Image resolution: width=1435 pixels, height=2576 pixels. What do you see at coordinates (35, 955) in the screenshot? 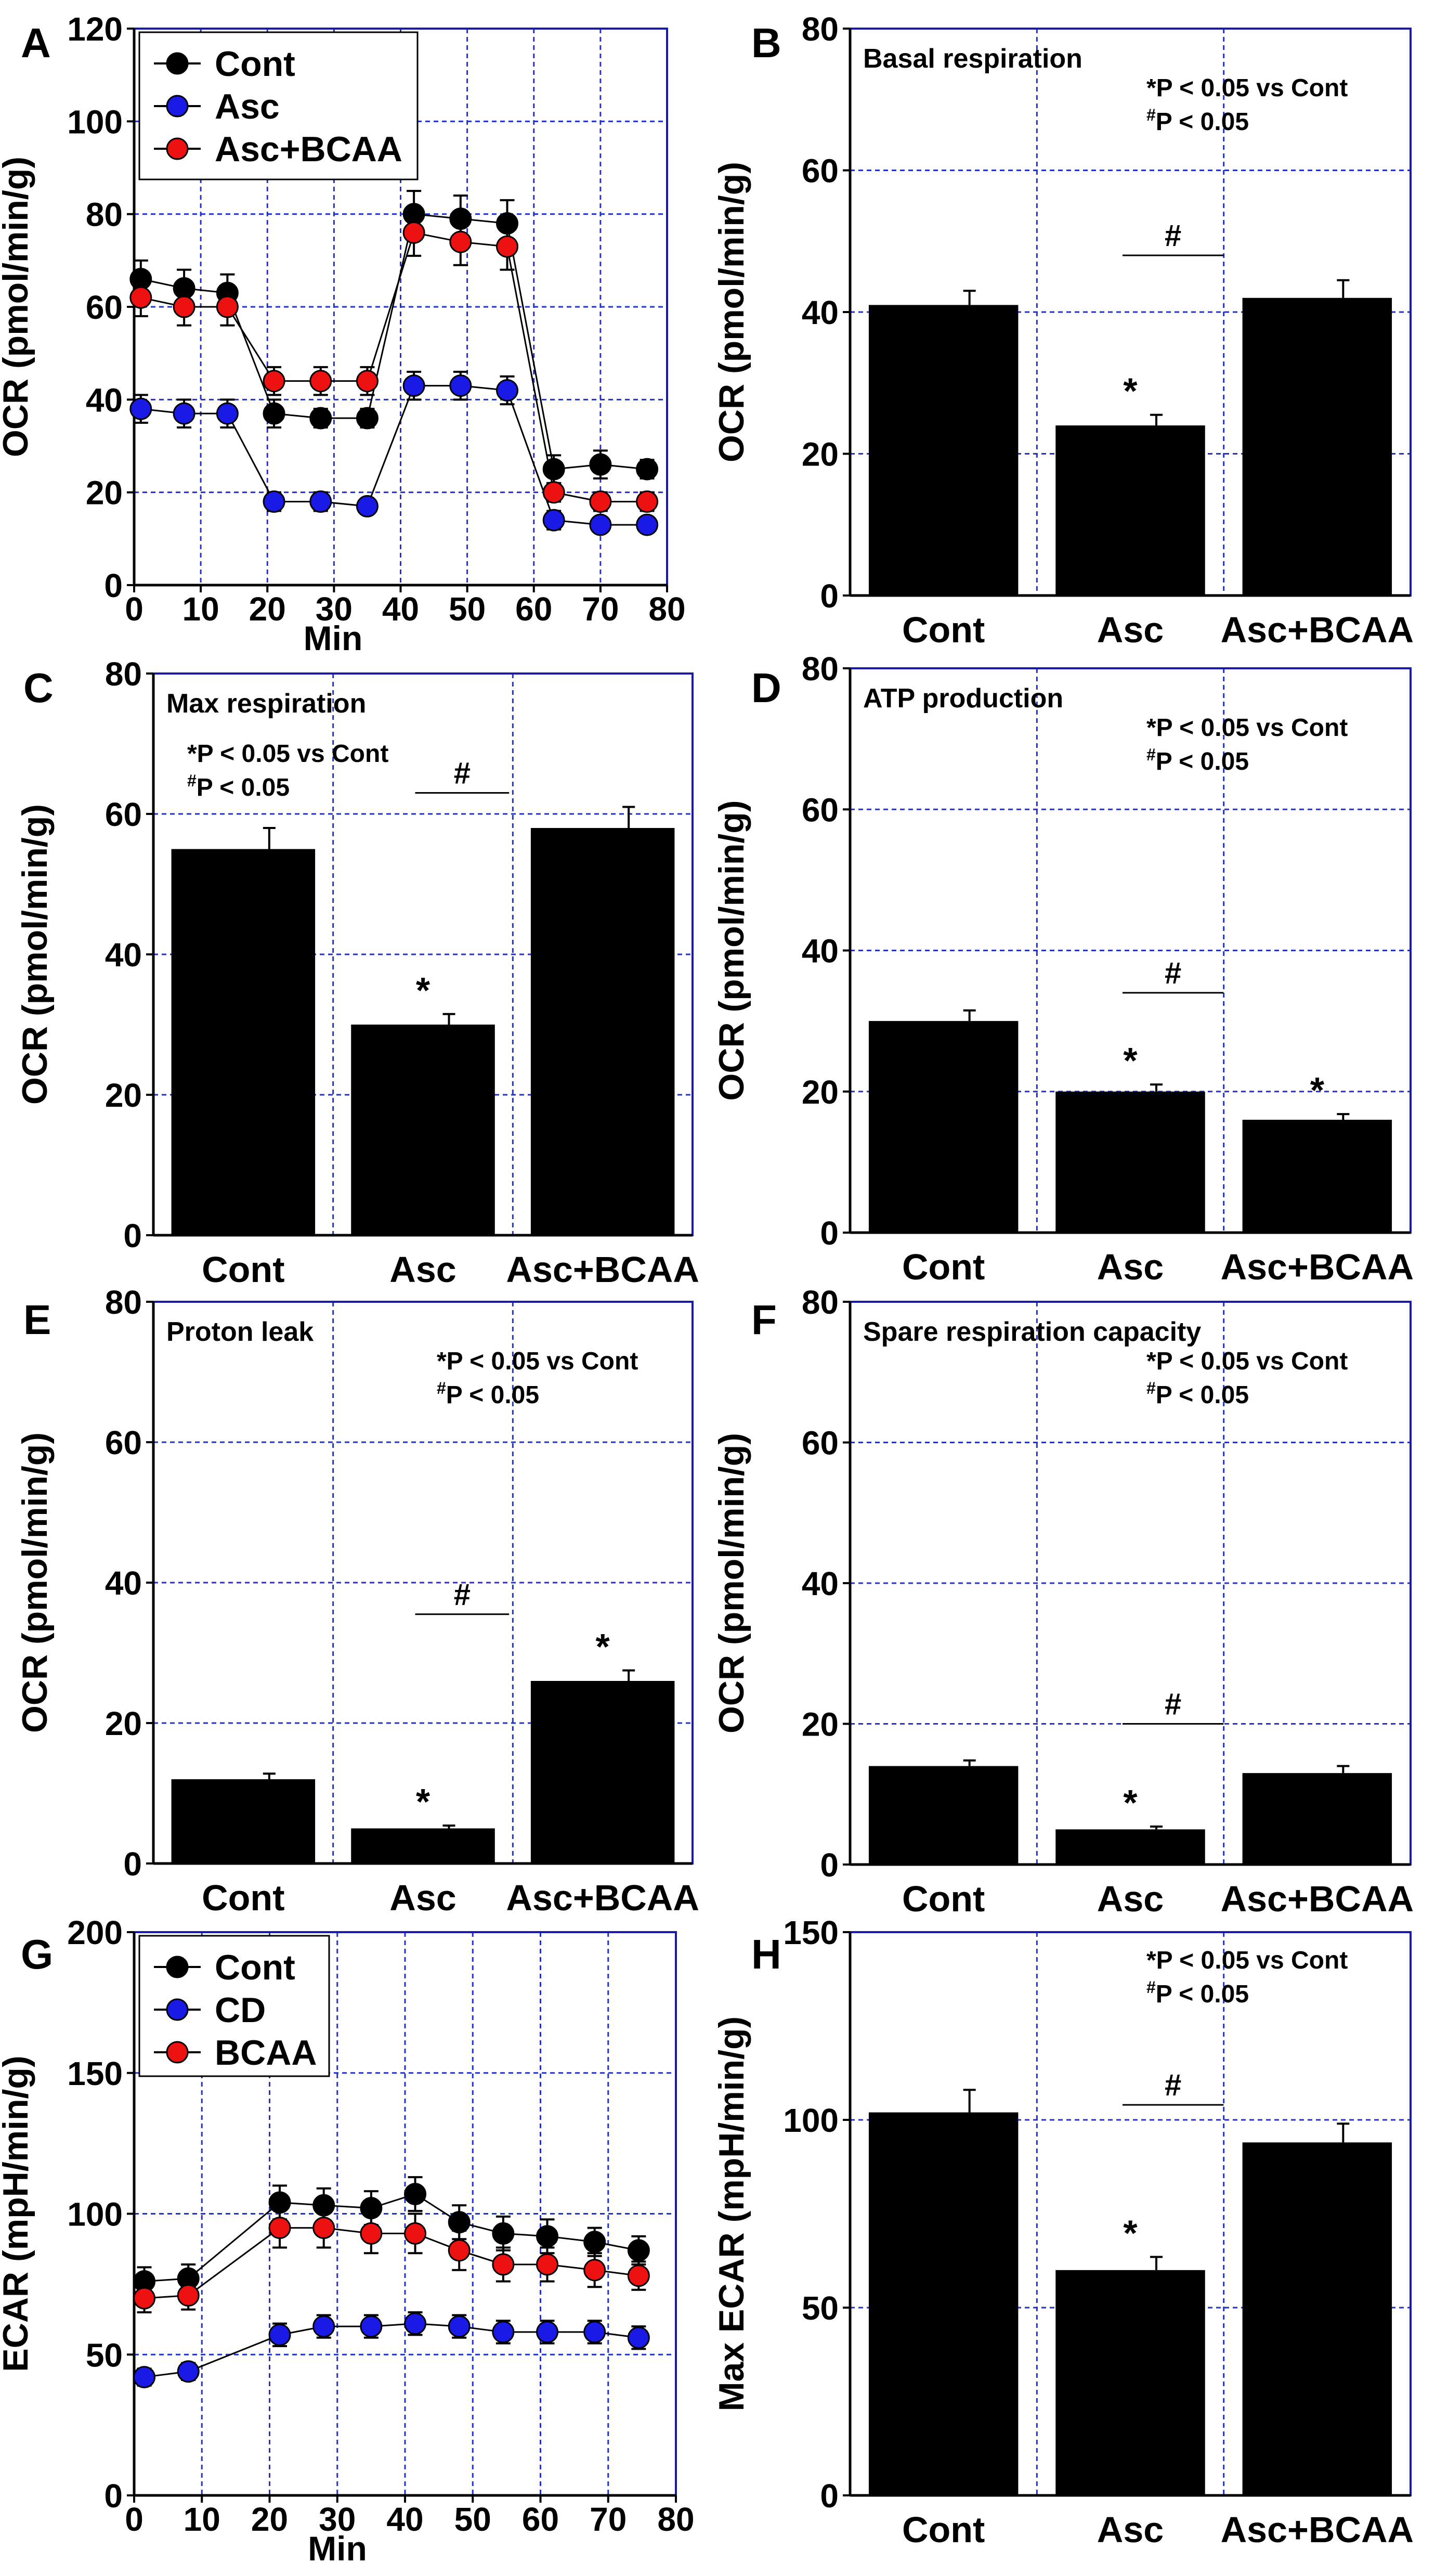
I see `y-axis-label: OCR (pmol/min/g)` at bounding box center [35, 955].